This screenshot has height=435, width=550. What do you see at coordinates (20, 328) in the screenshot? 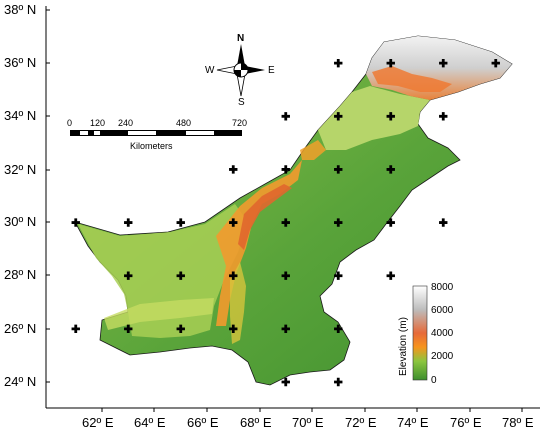
I see `lat-label-26: 26º N` at bounding box center [20, 328].